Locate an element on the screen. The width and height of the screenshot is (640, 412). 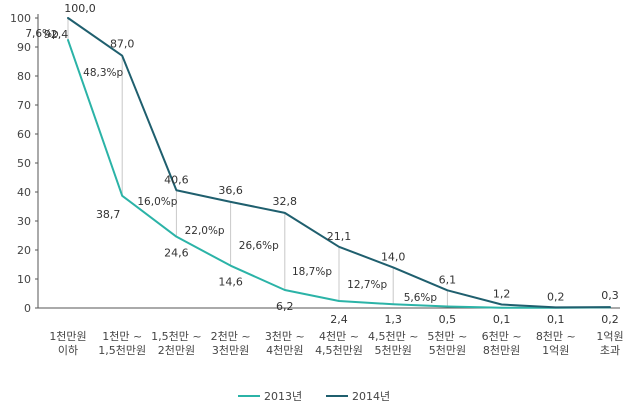
data-label: 14,6 is located at coordinates (230, 282).